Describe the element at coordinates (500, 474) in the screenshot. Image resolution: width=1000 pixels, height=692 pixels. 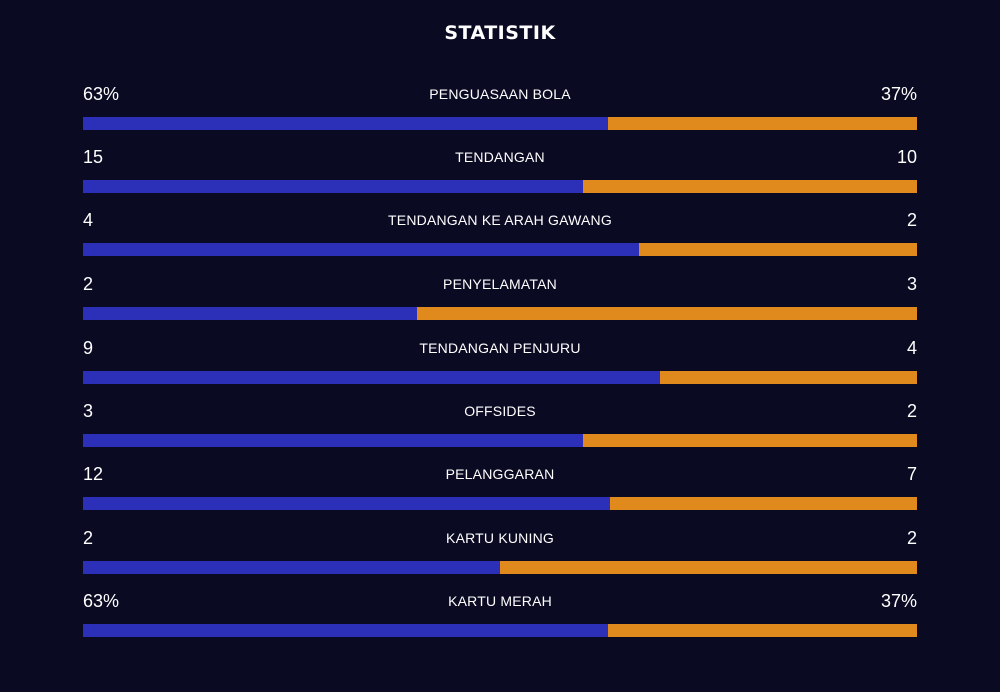
I see `stat-label: PELANGGARAN` at that location.